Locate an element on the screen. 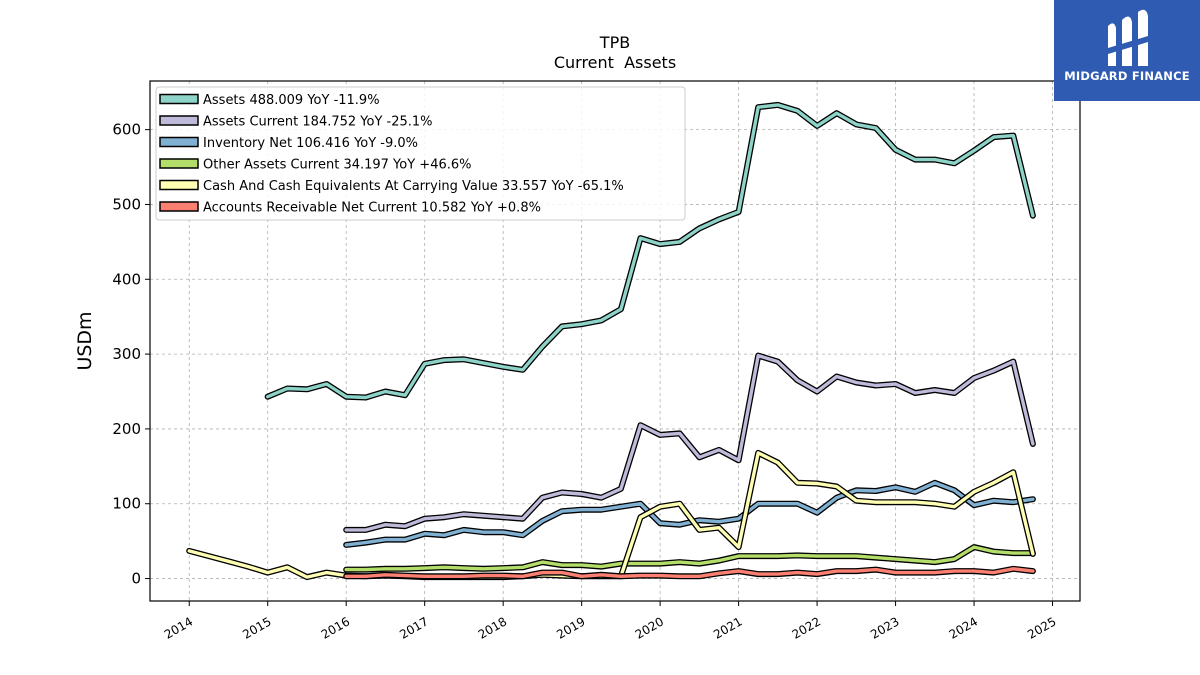 The width and height of the screenshot is (1200, 675). legend-label-2: Inventory Net 106.416 YoY -9.0% is located at coordinates (310, 143).